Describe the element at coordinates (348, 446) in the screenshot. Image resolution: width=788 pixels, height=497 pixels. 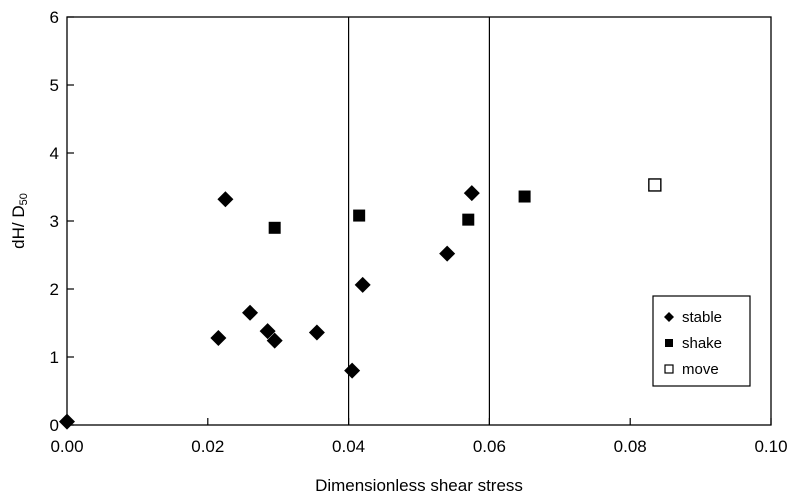
I see `x-tick-label: 0.04` at that location.